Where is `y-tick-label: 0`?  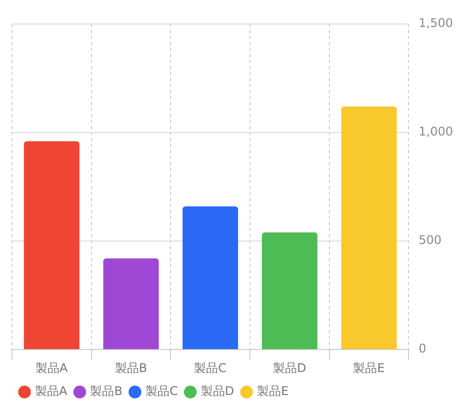
y-tick-label: 0 is located at coordinates (422, 349).